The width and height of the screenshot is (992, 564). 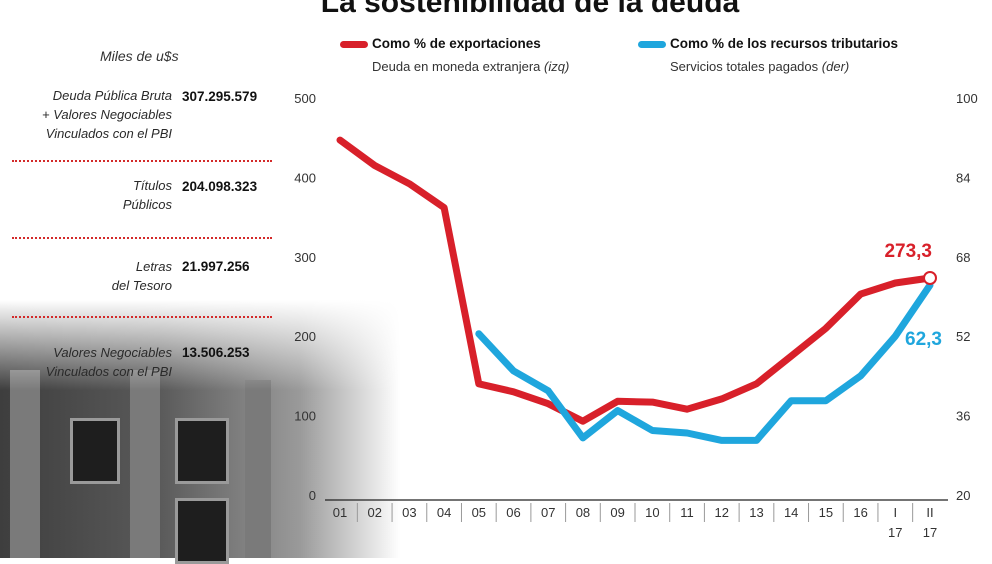 What do you see at coordinates (583, 512) in the screenshot?
I see `x-axis-tick-label: 08` at bounding box center [583, 512].